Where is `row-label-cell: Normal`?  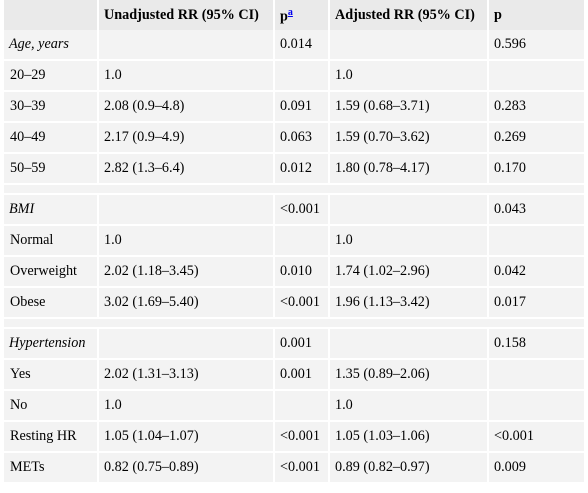
row-label-cell: Normal is located at coordinates (50, 241).